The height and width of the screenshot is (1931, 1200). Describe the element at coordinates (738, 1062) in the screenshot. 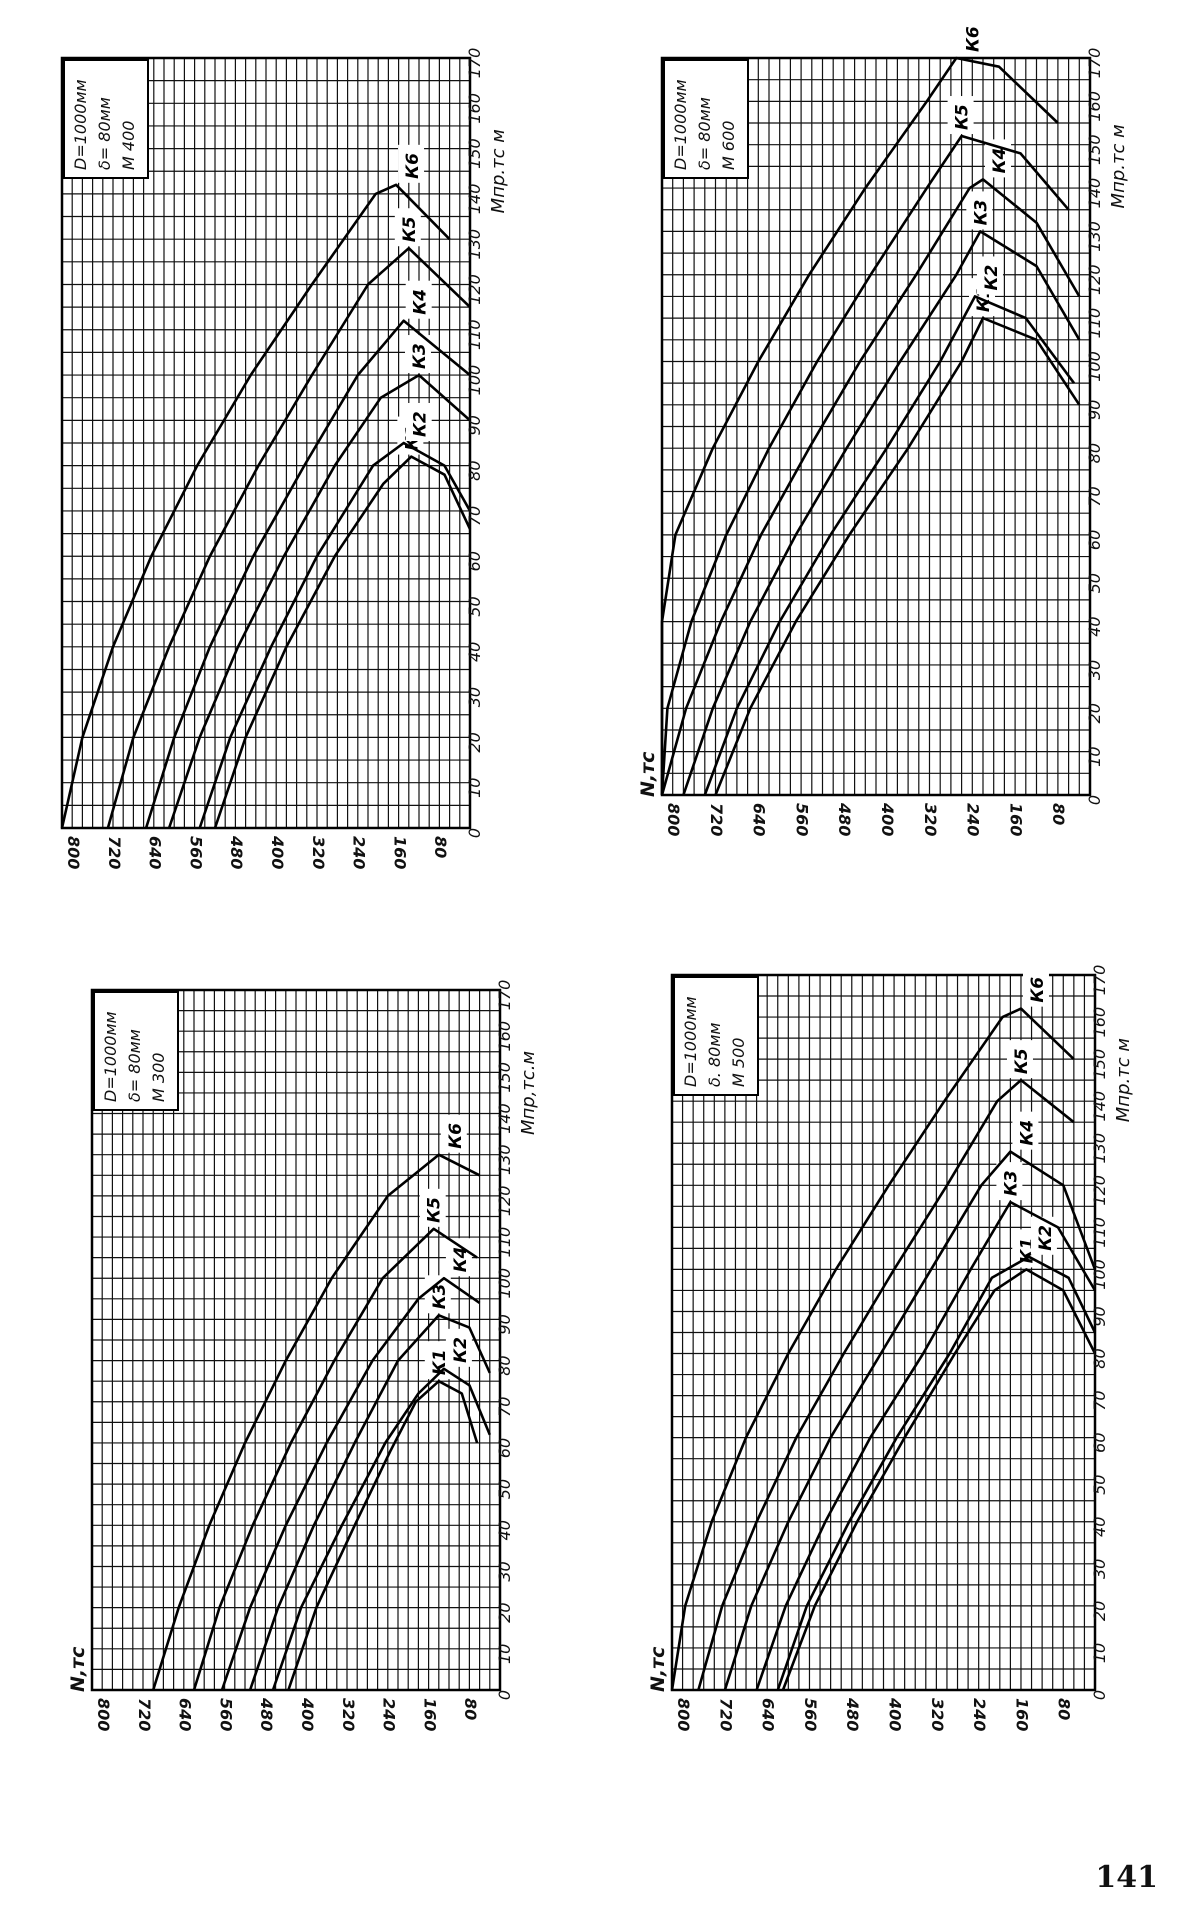

I see `inset-label: М 500` at that location.